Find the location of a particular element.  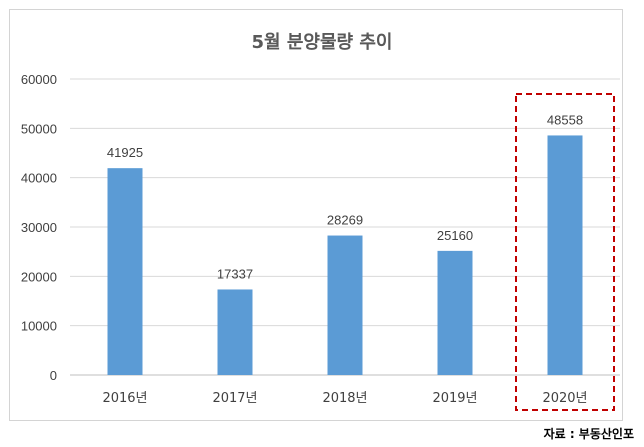

y-tick-label: 40000 is located at coordinates (39, 178).